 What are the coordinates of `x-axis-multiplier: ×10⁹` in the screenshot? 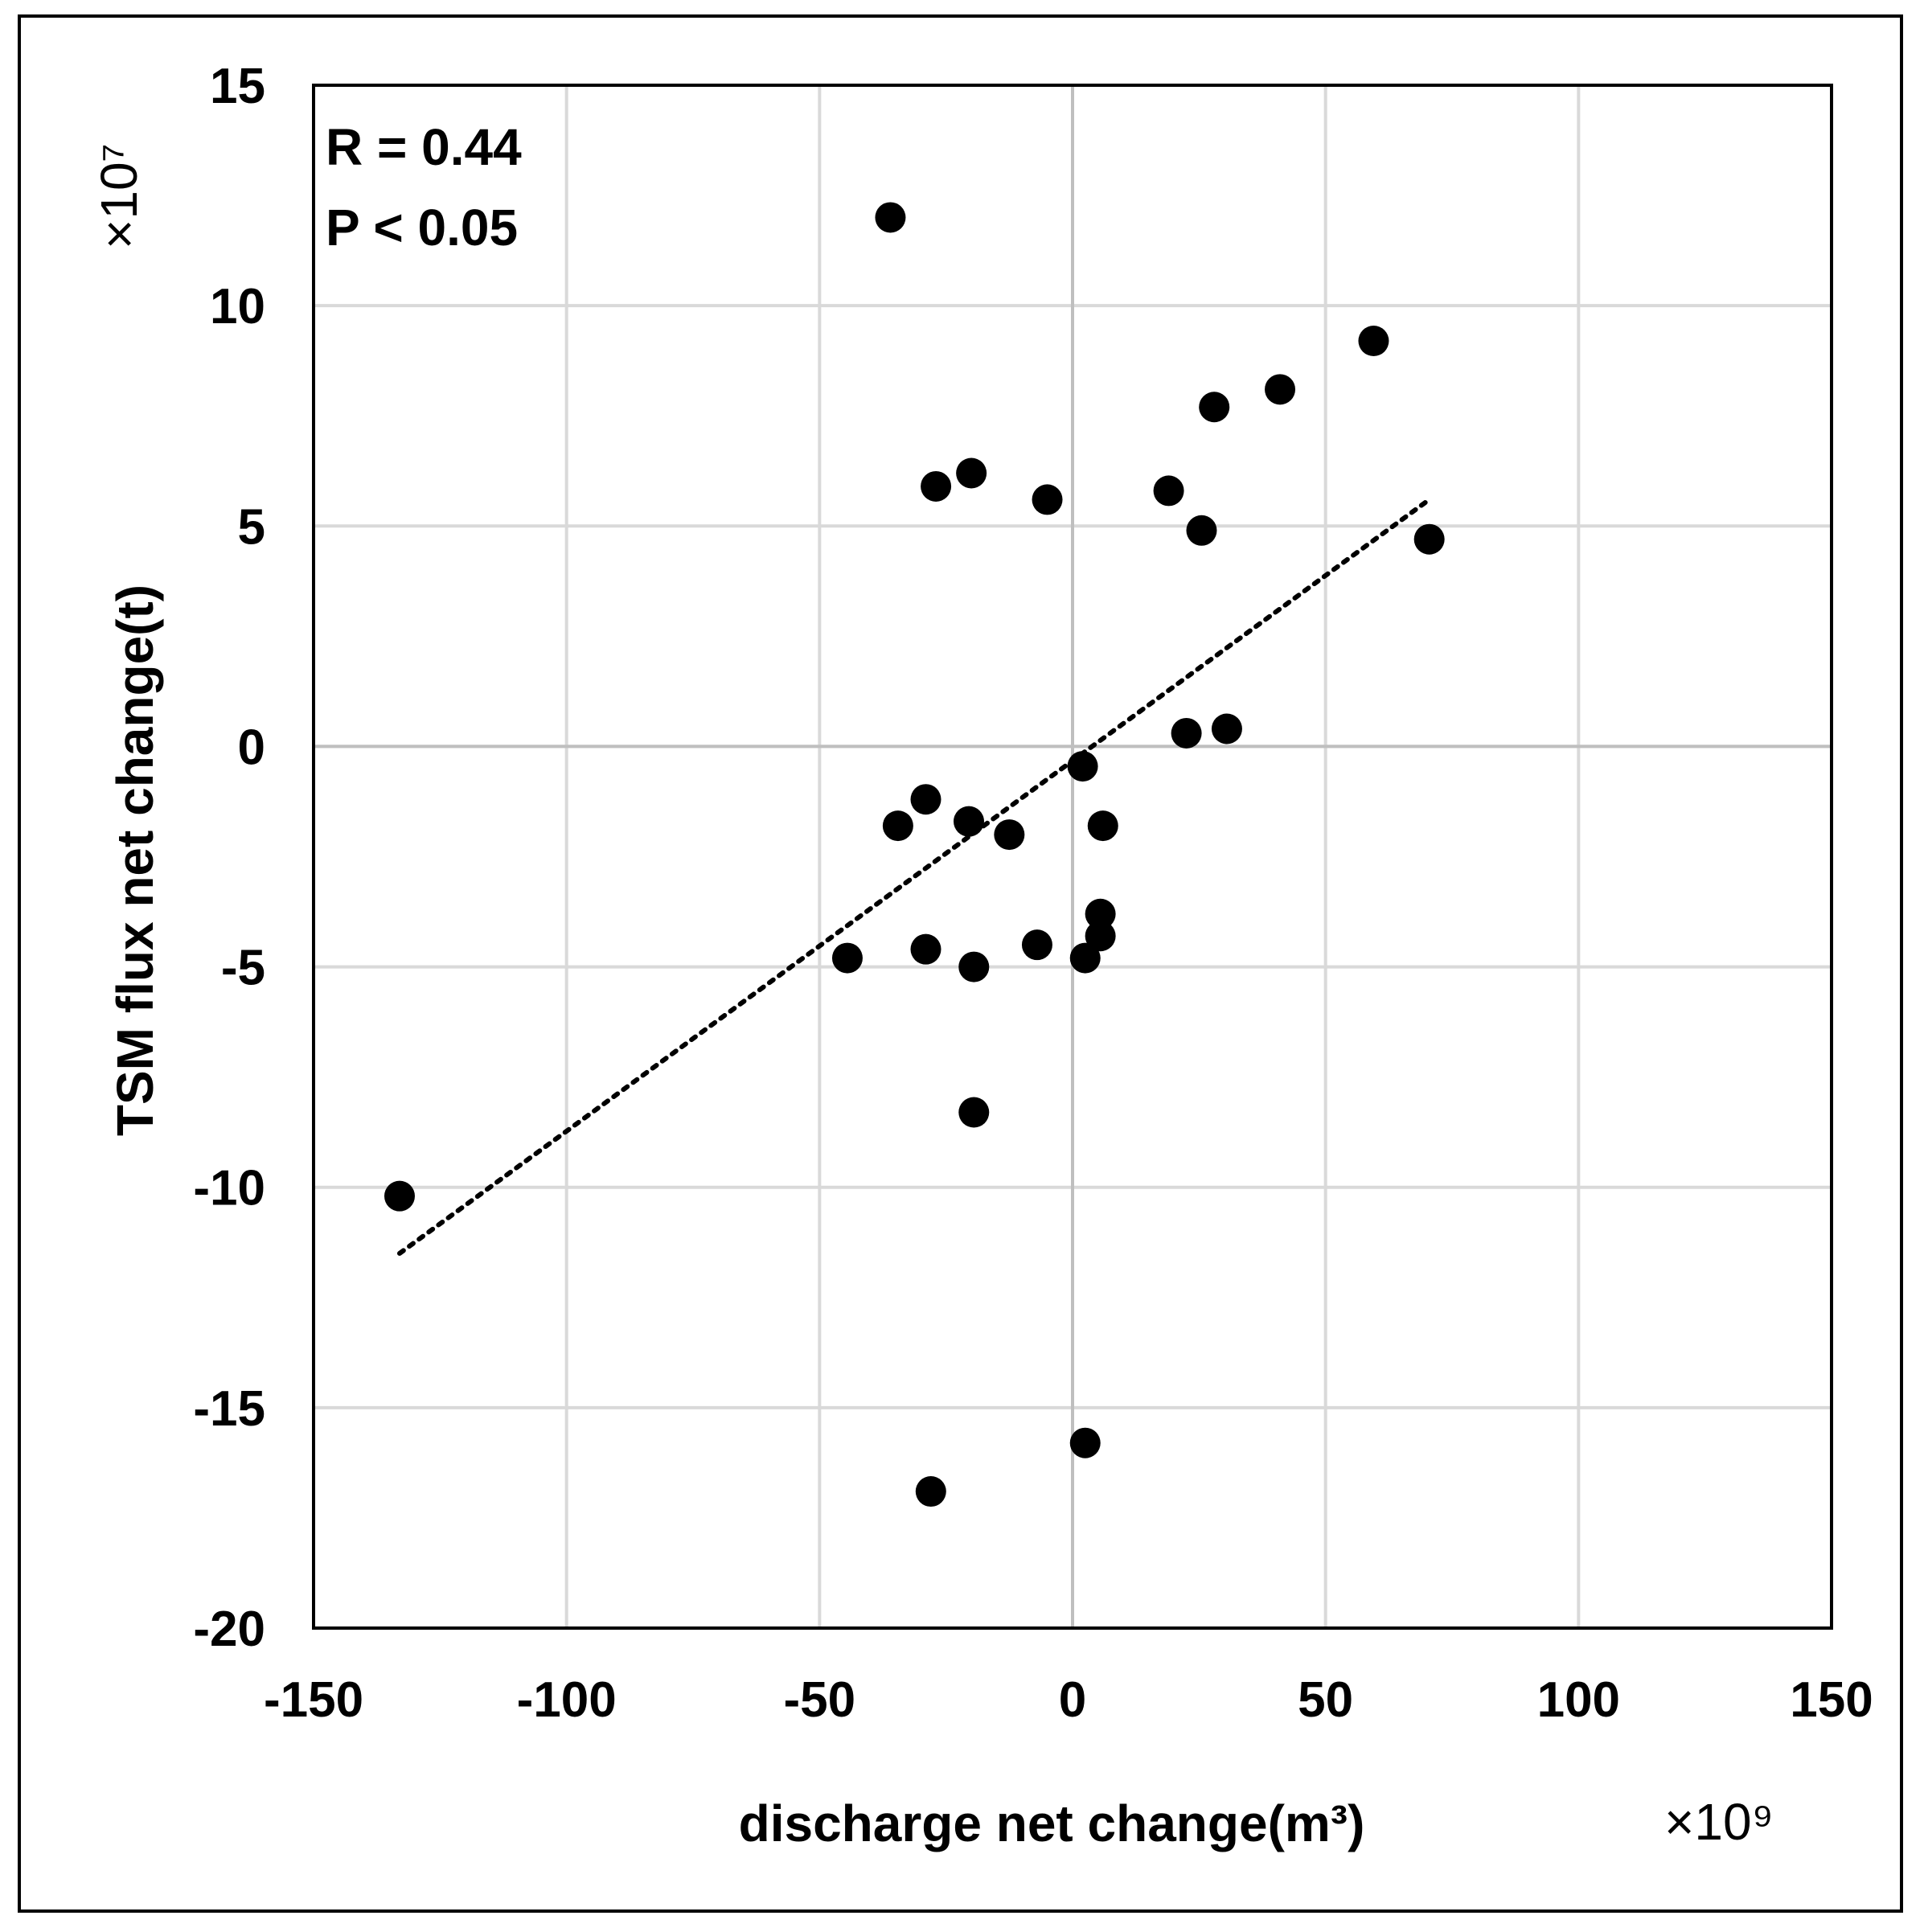 It's located at (1719, 1822).